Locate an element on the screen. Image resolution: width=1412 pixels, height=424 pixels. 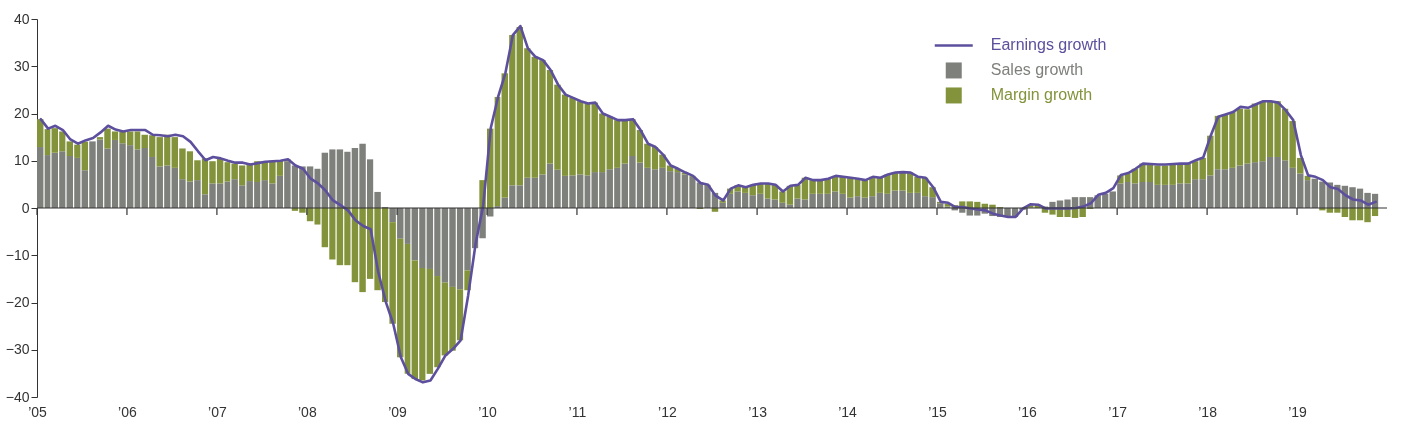
y-tick-label: −20 is located at coordinates (17, 302).